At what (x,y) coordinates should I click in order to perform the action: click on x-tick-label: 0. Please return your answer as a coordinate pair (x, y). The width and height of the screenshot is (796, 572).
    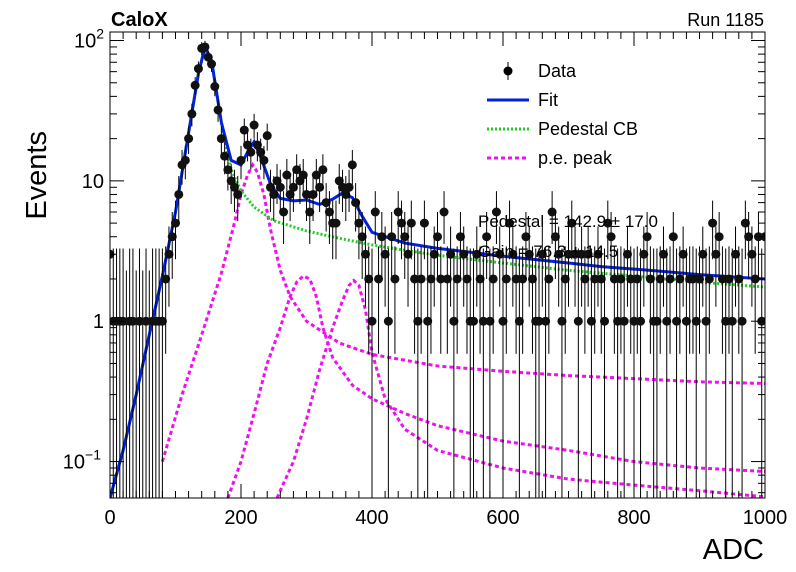
    Looking at the image, I should click on (109, 518).